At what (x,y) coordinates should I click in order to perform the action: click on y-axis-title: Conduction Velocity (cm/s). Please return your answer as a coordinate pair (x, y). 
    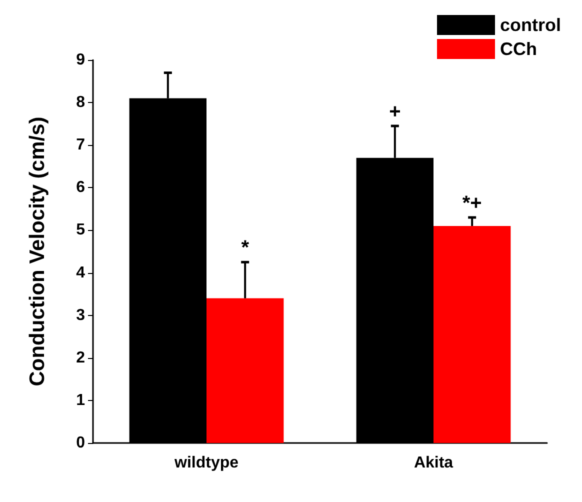
    Looking at the image, I should click on (37, 251).